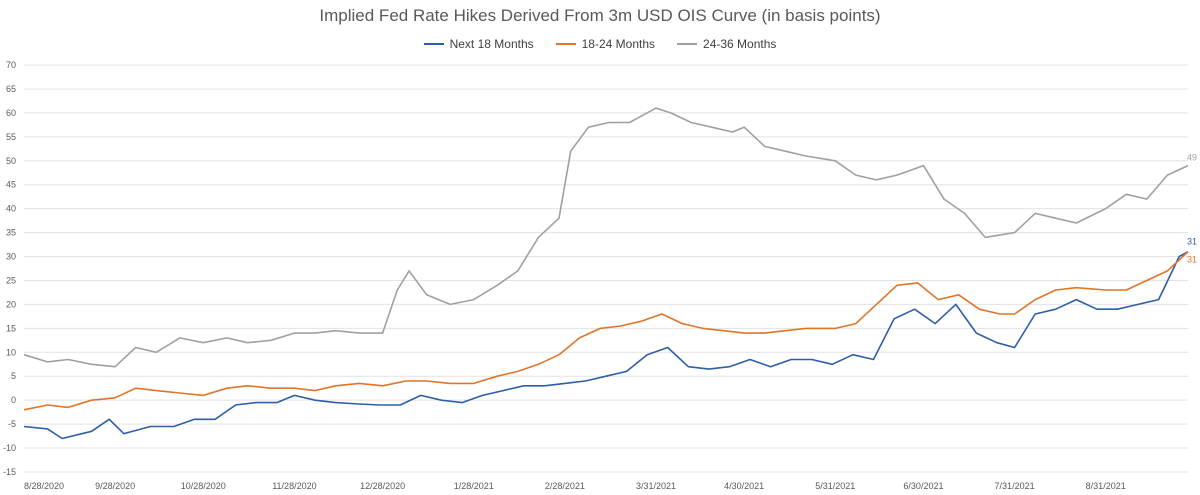 This screenshot has width=1200, height=495. I want to click on end-labels: 31 31 49, so click(1192, 209).